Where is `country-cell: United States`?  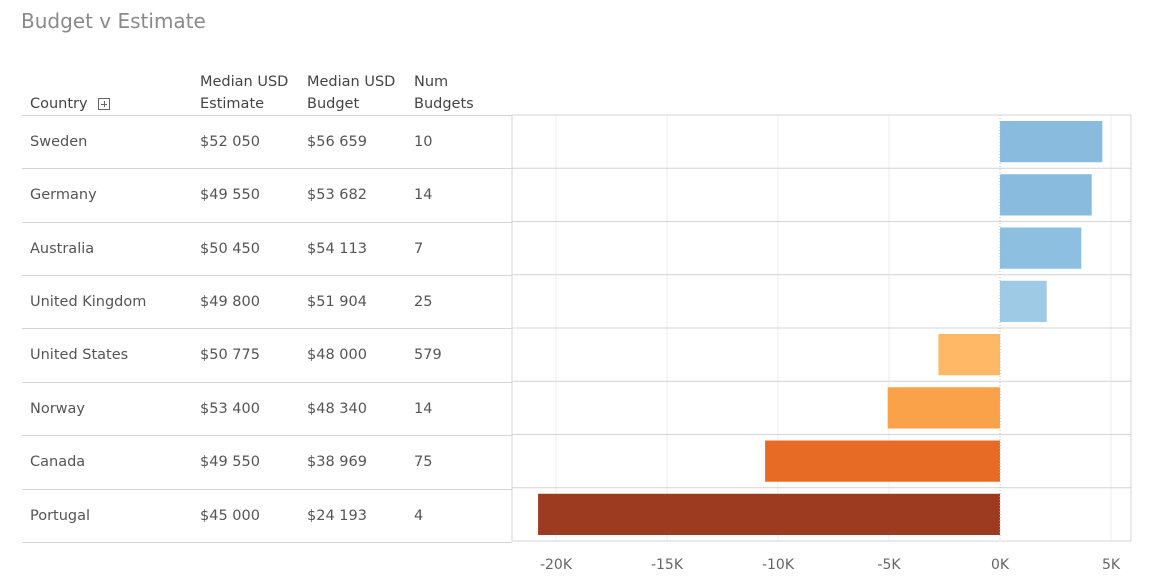
country-cell: United States is located at coordinates (79, 355).